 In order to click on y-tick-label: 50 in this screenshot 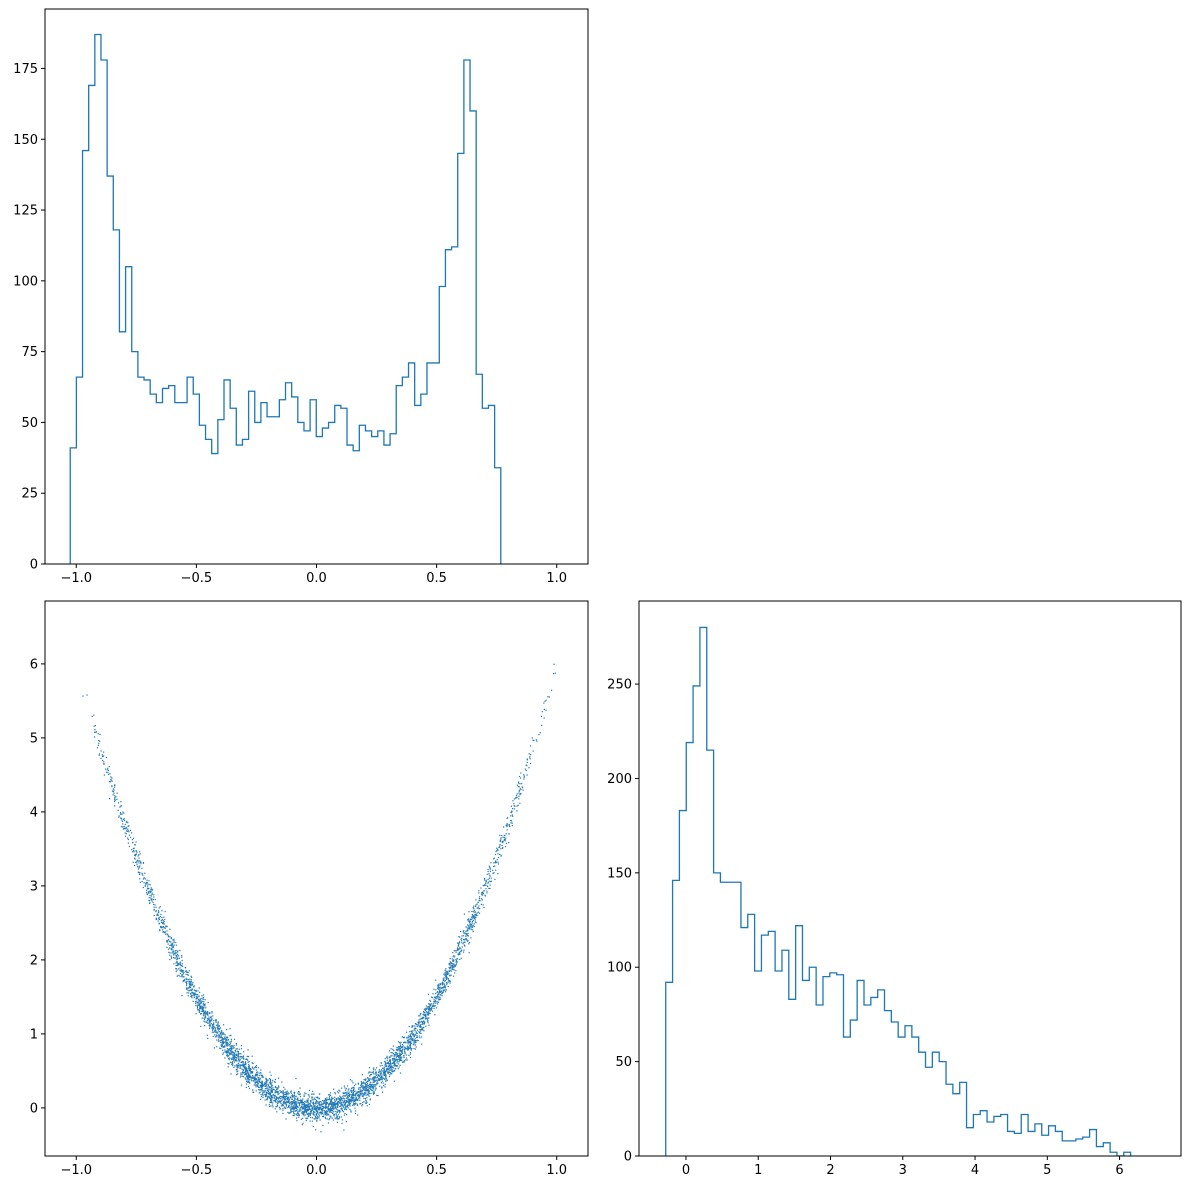, I will do `click(29, 423)`.